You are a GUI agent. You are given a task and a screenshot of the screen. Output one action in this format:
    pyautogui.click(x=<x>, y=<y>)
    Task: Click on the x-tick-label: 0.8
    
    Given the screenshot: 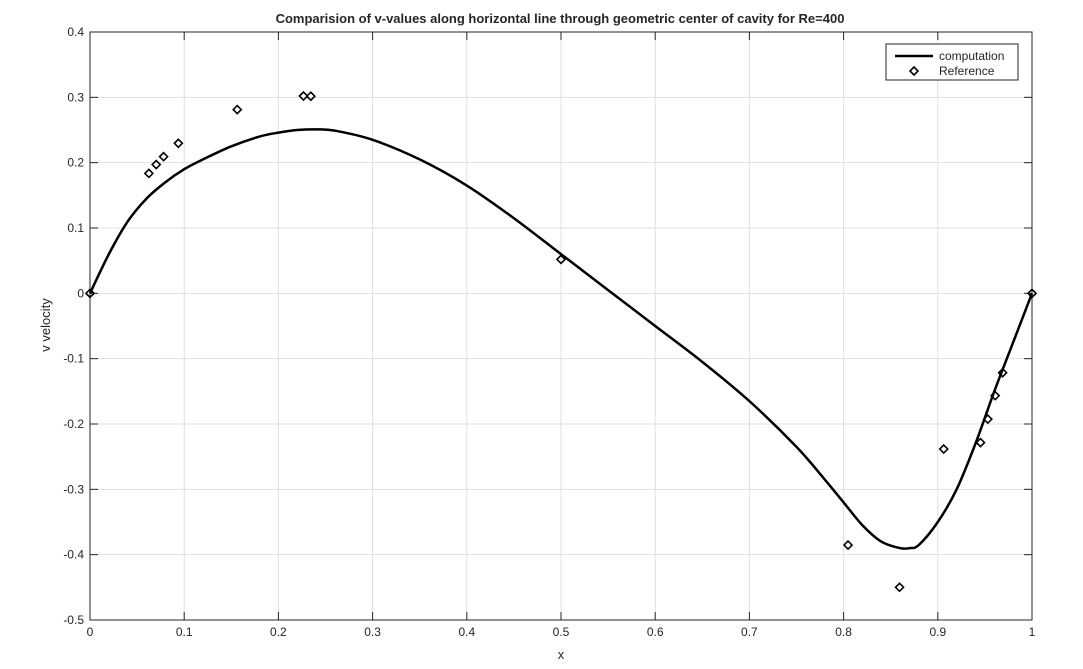 What is the action you would take?
    pyautogui.click(x=843, y=632)
    